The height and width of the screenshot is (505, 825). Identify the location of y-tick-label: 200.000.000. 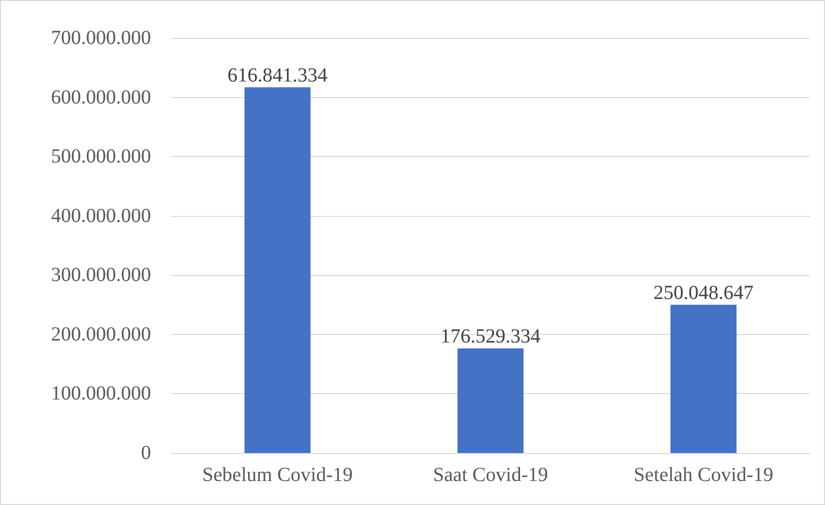
(101, 334).